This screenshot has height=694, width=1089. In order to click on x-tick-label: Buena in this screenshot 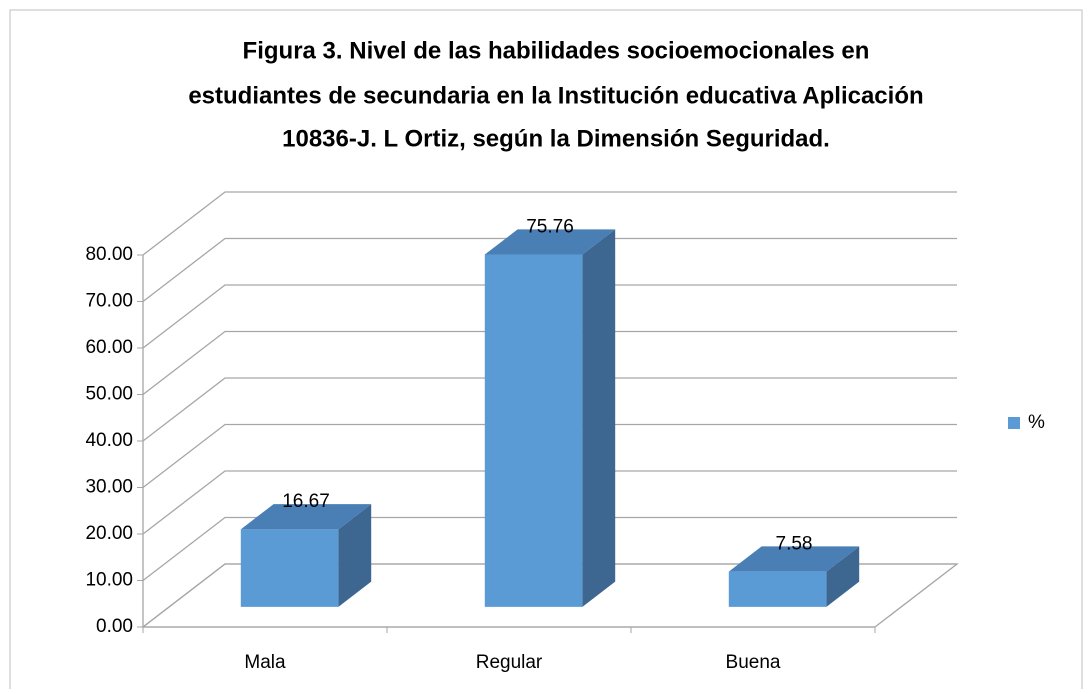, I will do `click(753, 662)`.